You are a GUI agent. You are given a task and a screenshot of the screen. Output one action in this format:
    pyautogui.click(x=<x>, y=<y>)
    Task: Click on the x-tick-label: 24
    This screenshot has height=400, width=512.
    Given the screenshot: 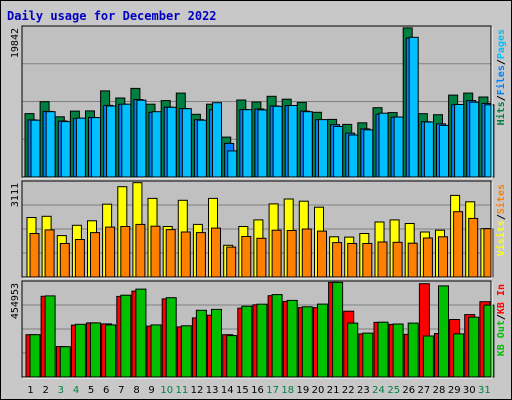 What is the action you would take?
    pyautogui.click(x=378, y=390)
    